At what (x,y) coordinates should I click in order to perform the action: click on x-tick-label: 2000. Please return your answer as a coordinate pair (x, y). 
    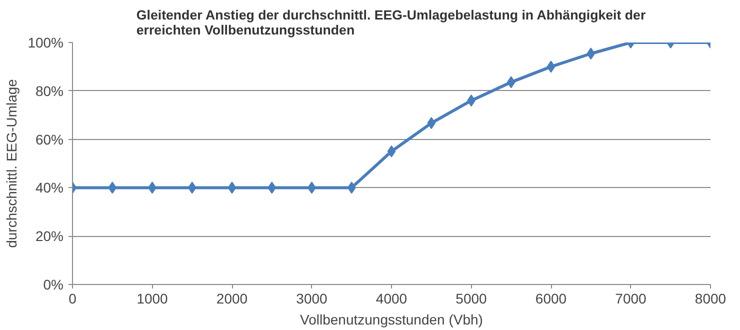
    Looking at the image, I should click on (232, 298).